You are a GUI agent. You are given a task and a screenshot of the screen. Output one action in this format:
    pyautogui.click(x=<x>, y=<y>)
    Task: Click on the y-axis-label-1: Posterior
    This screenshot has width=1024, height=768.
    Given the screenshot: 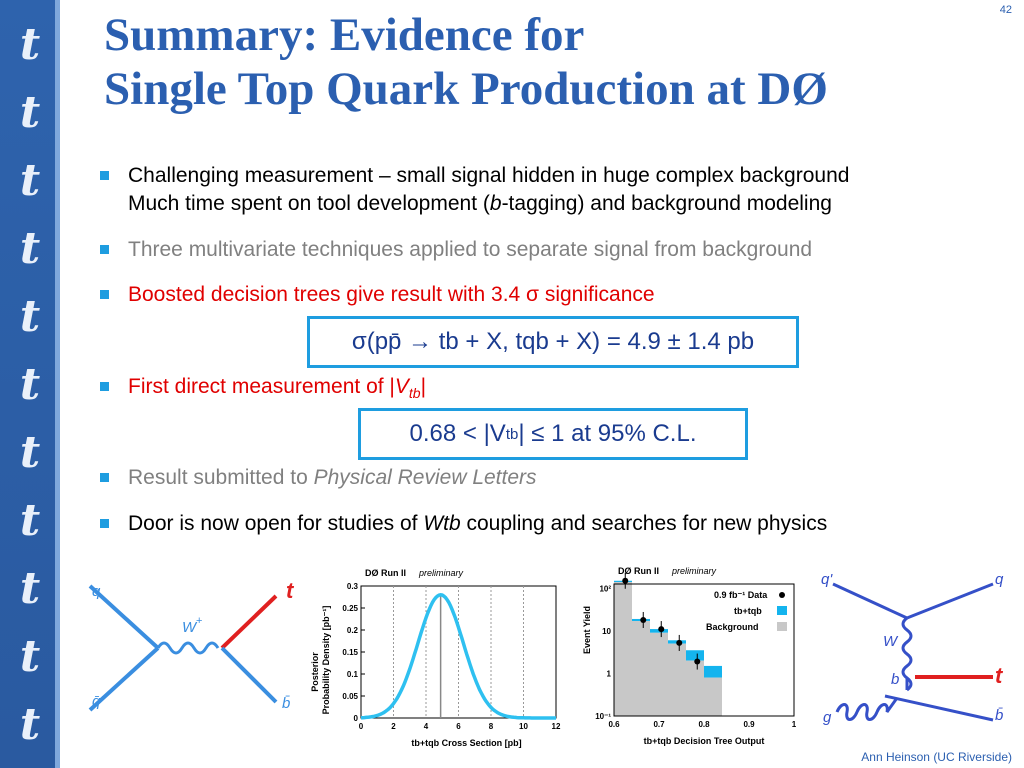 What is the action you would take?
    pyautogui.click(x=315, y=672)
    